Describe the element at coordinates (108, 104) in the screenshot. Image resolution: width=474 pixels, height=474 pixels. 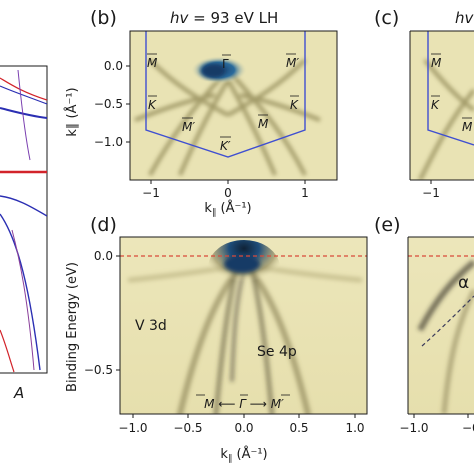
I see `panel-b-ytick-1: −0.5` at that location.